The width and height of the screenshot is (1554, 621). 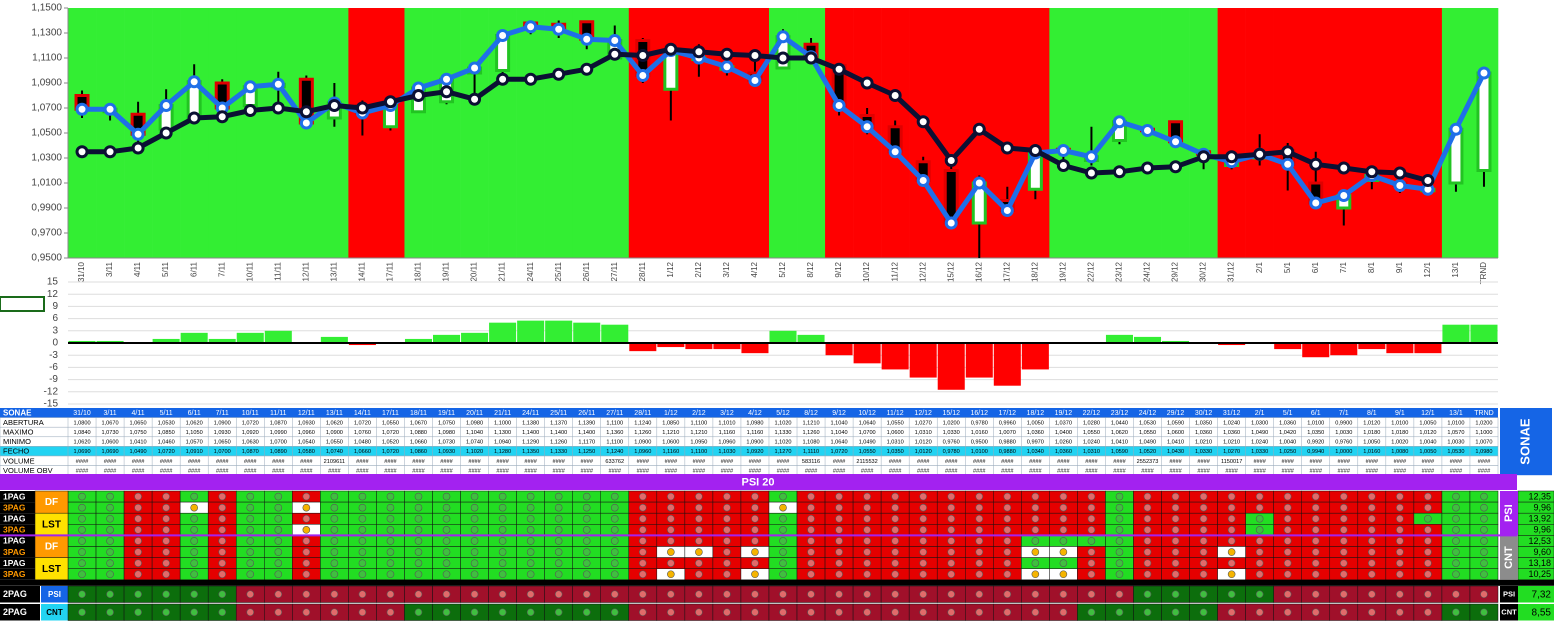 What do you see at coordinates (55, 330) in the screenshot?
I see `y-tick-label: 3` at bounding box center [55, 330].